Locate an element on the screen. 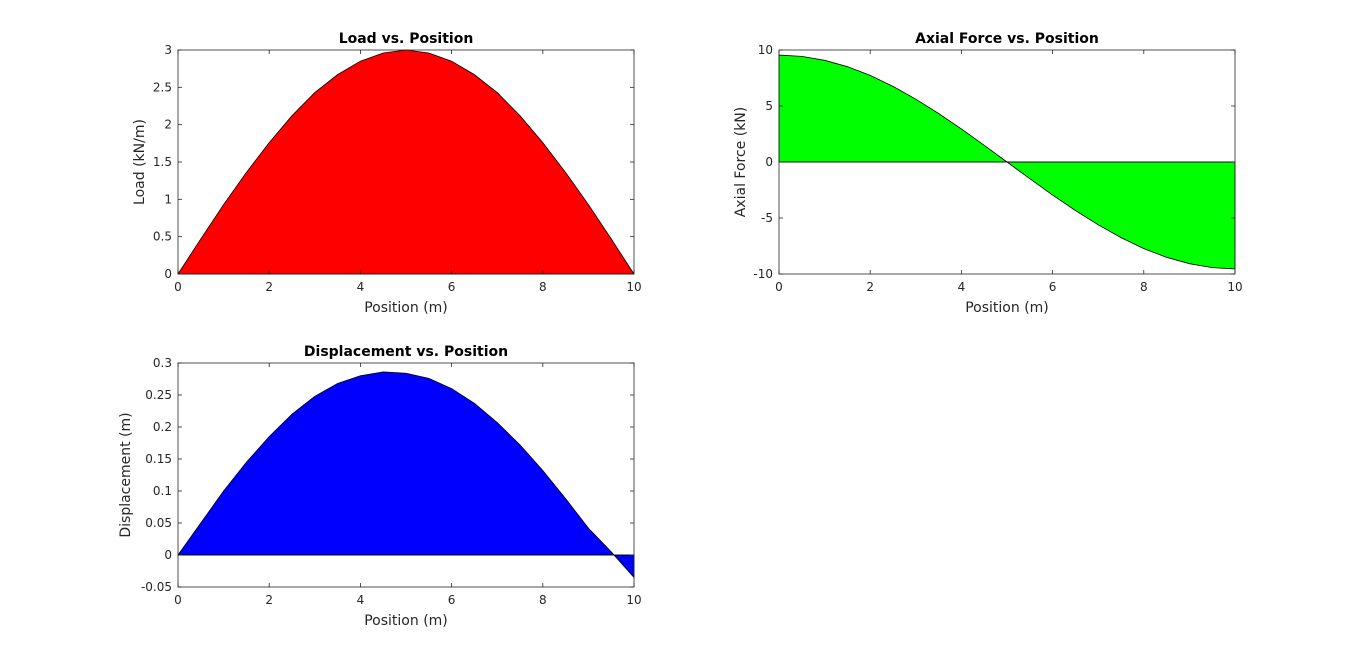 The image size is (1366, 661). load-xtick-label: 6 is located at coordinates (452, 287).